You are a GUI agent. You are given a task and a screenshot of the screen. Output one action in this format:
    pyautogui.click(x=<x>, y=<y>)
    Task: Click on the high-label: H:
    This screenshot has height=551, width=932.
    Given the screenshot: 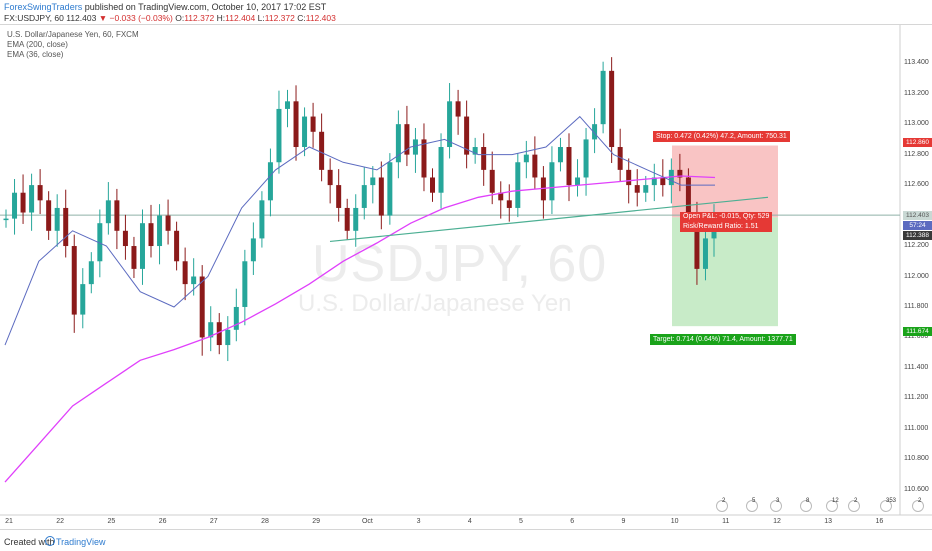 What is the action you would take?
    pyautogui.click(x=221, y=18)
    